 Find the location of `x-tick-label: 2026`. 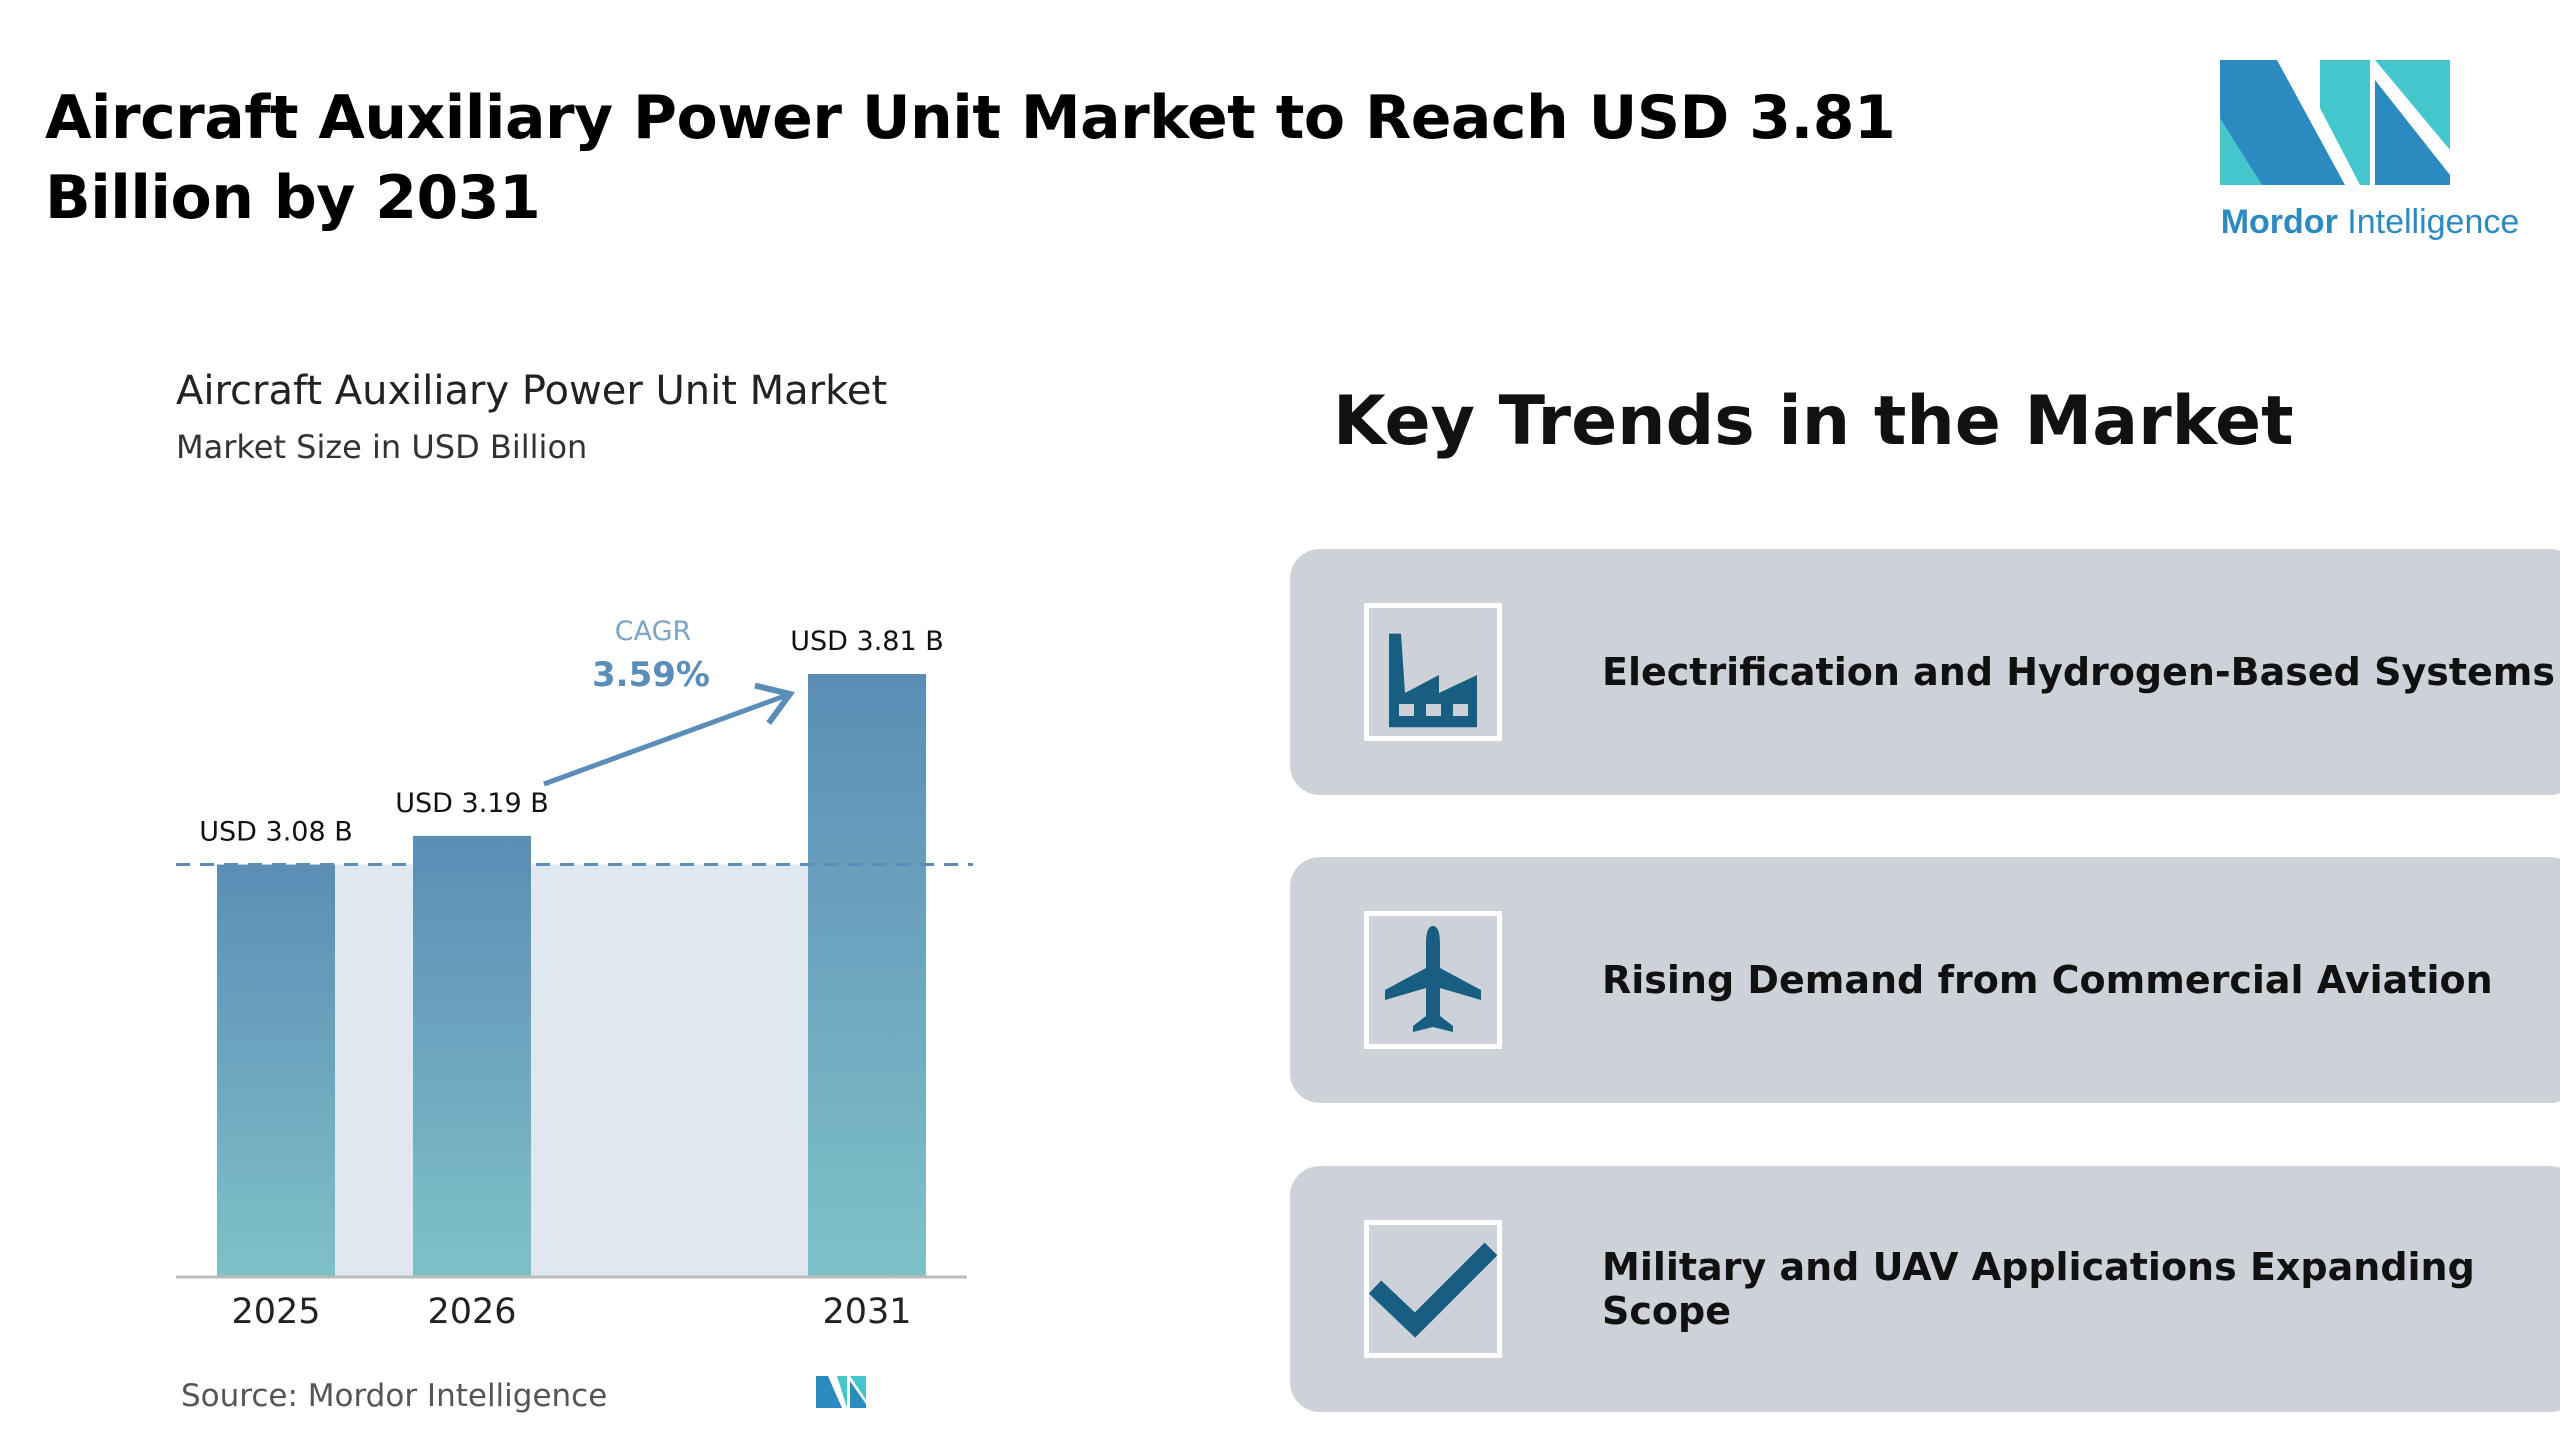

x-tick-label: 2026 is located at coordinates (471, 1312).